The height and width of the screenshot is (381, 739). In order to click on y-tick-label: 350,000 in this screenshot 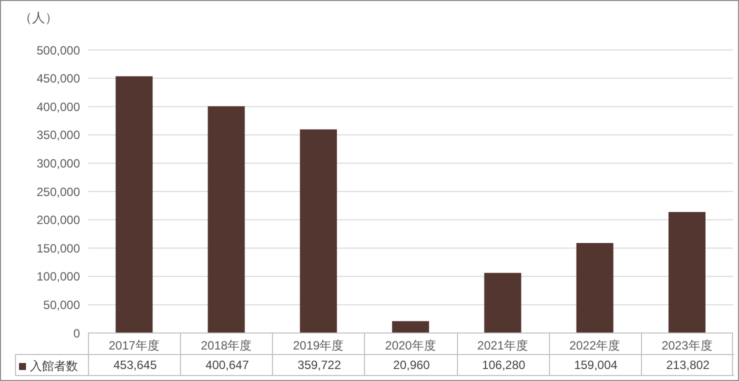, I will do `click(58, 135)`.